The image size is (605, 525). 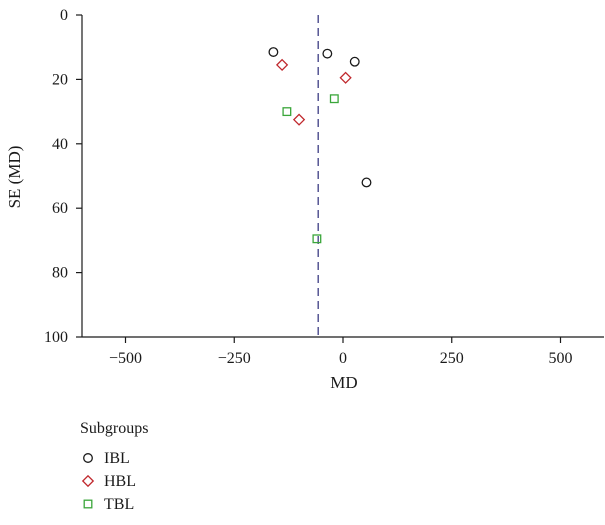 What do you see at coordinates (452, 358) in the screenshot?
I see `x-tick-label: 250` at bounding box center [452, 358].